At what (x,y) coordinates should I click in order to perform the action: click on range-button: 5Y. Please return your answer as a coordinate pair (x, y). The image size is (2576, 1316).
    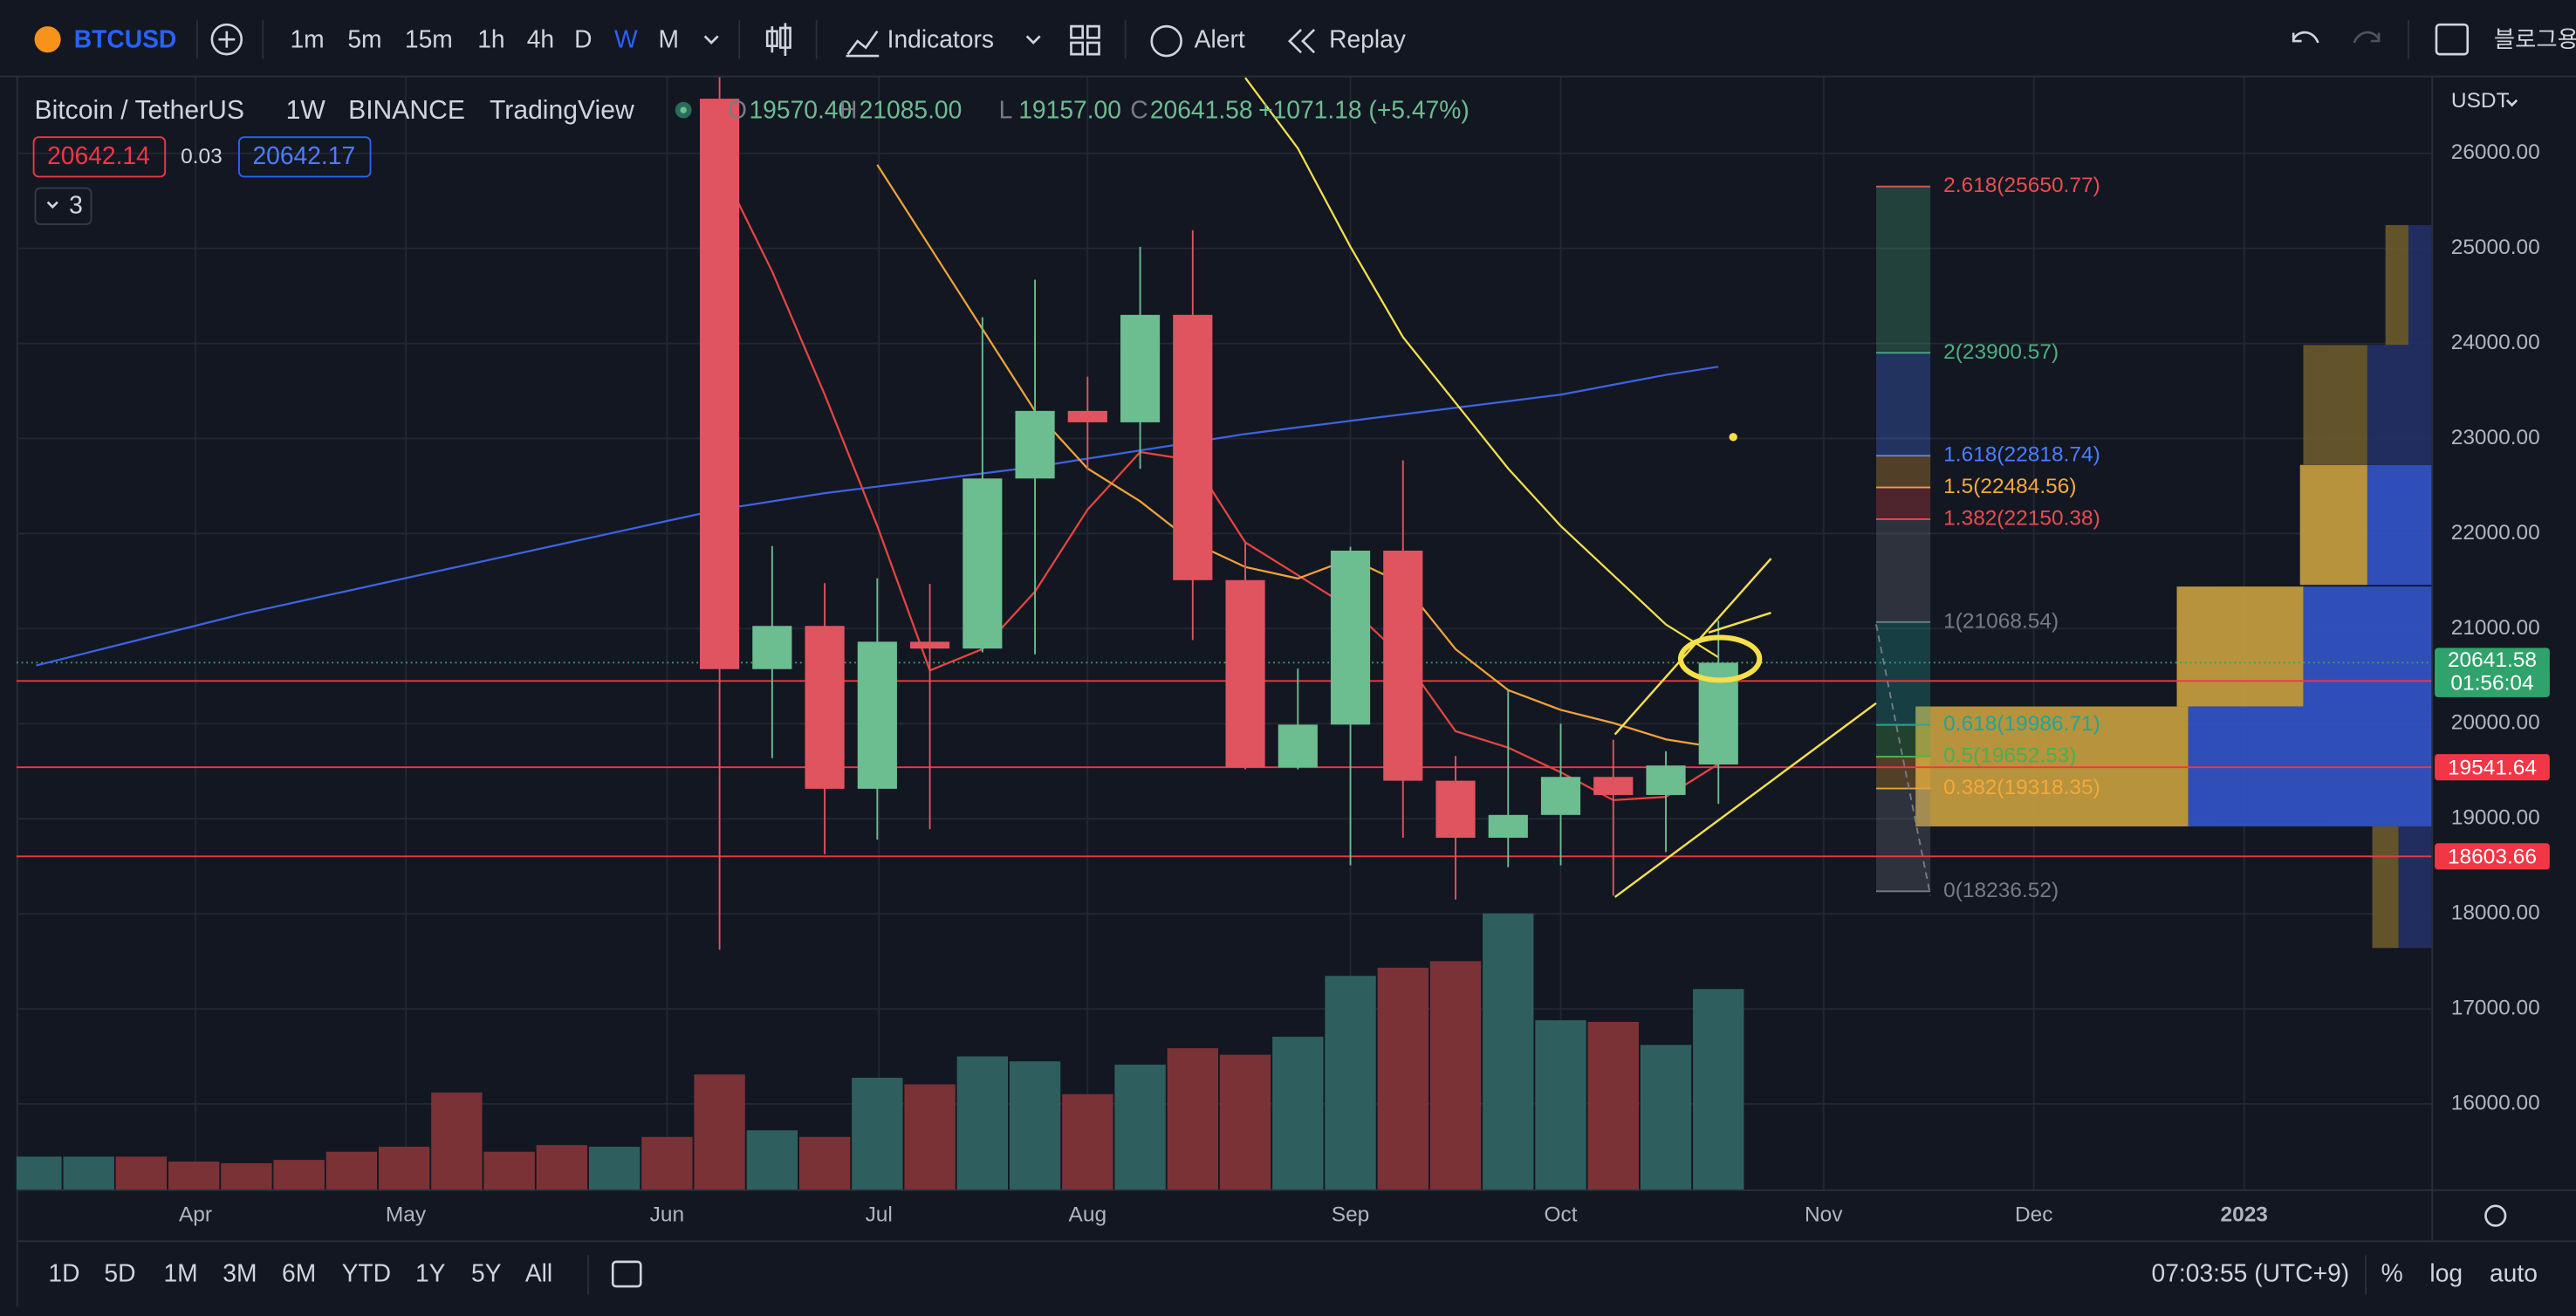
    Looking at the image, I should click on (487, 1272).